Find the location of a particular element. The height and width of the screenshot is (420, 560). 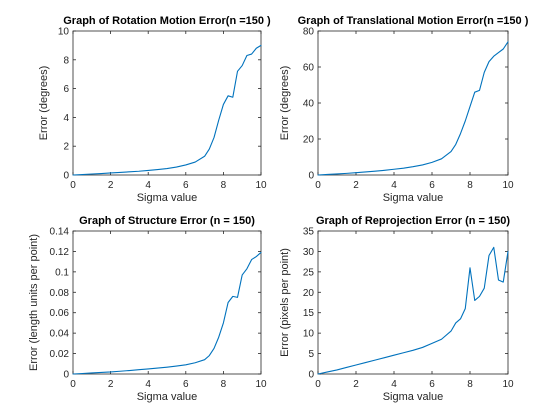

y-tick-label: 25 is located at coordinates (309, 272).